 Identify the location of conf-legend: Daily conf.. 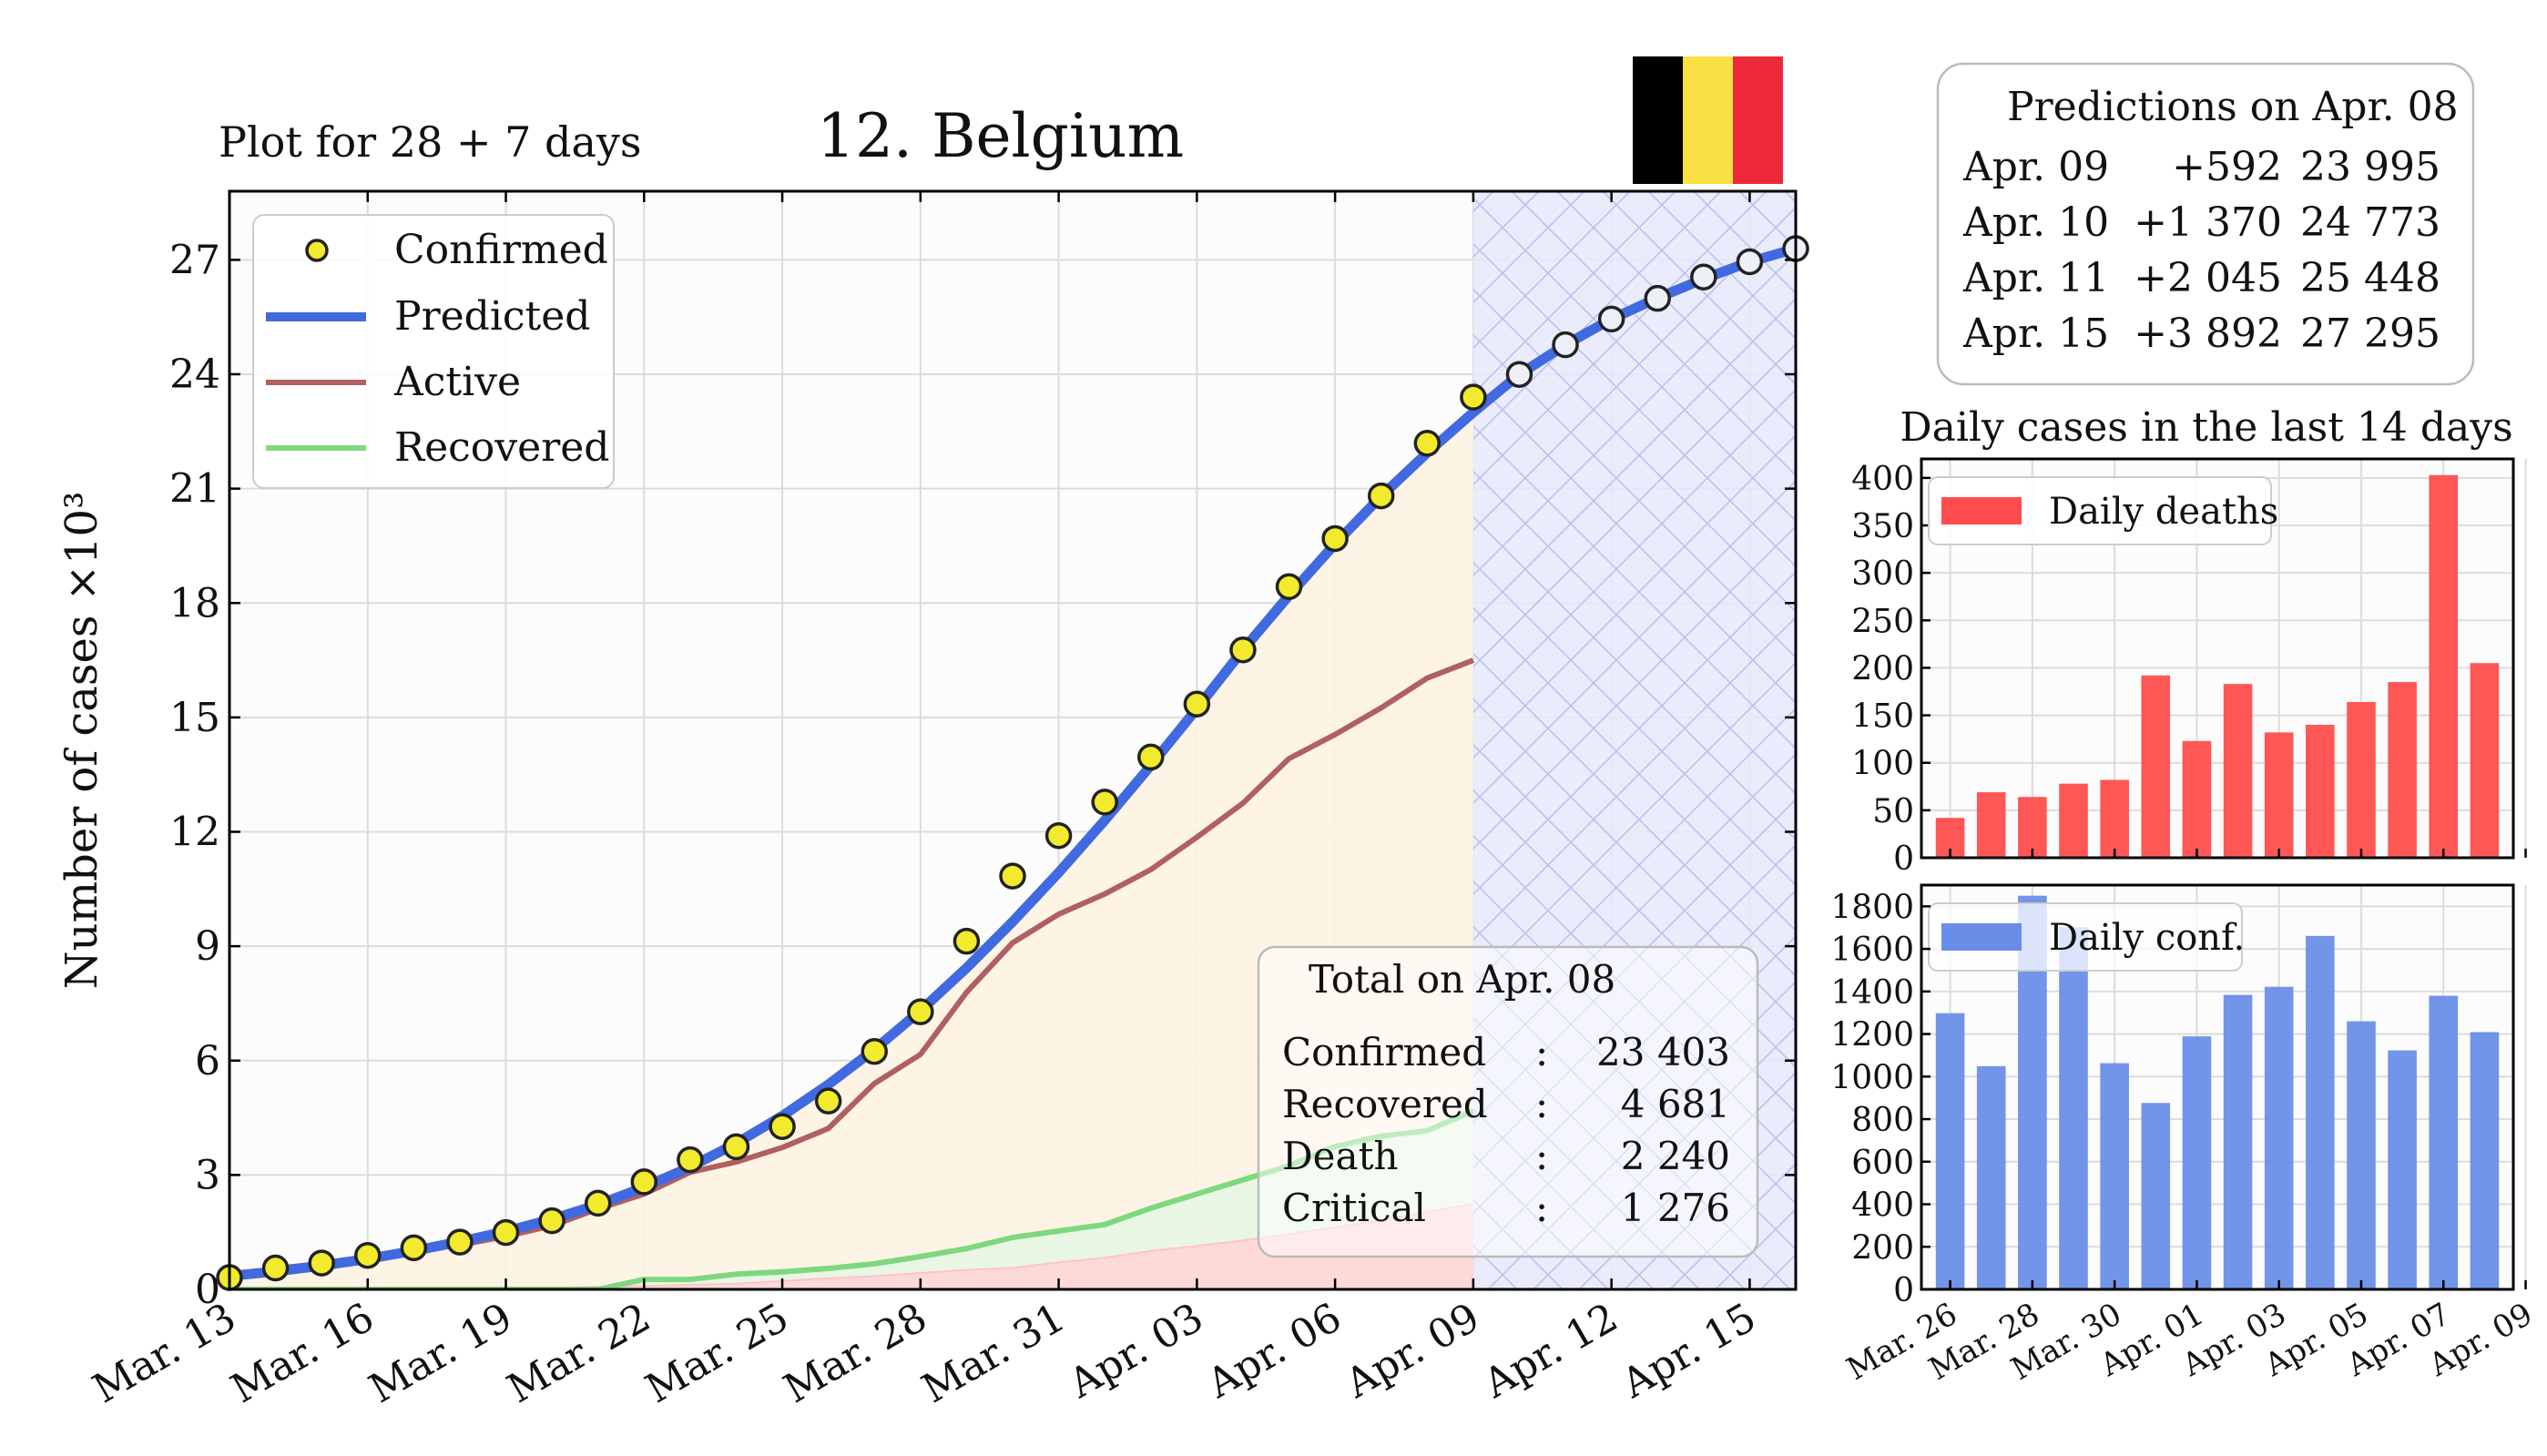
(2086, 937).